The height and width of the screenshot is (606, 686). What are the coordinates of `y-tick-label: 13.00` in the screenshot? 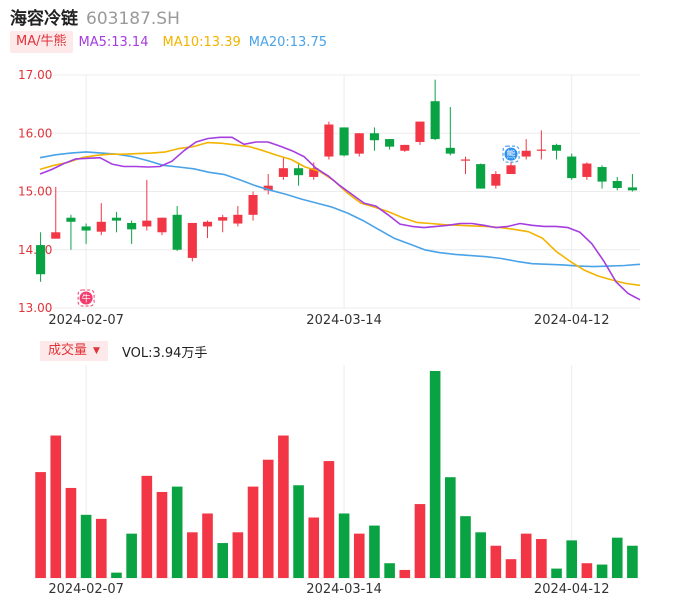 It's located at (35, 308).